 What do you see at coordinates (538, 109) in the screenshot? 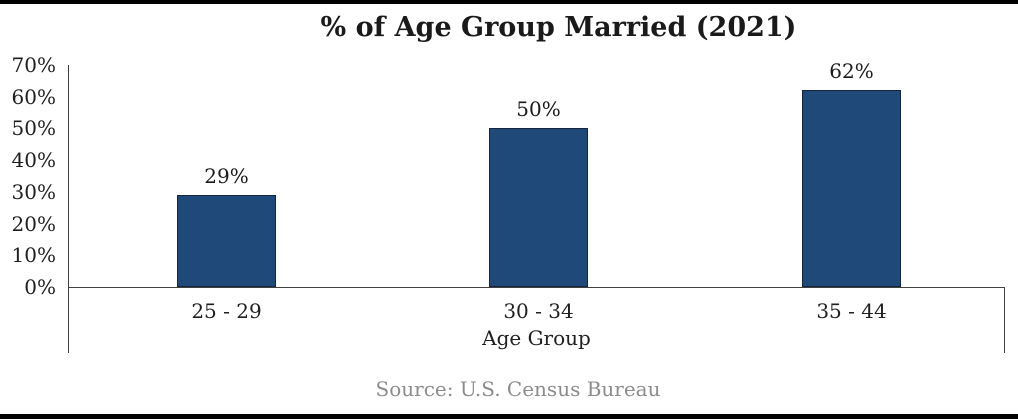
I see `bar-value-label: 50%` at bounding box center [538, 109].